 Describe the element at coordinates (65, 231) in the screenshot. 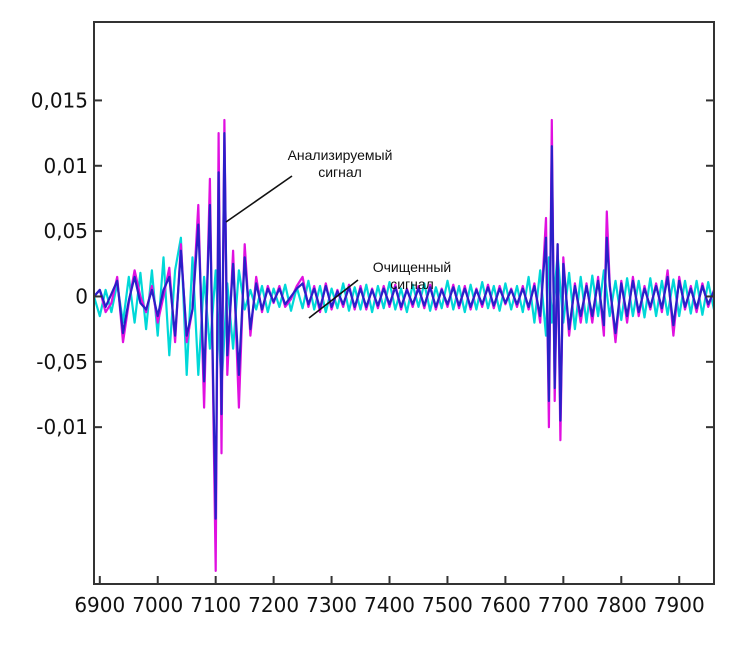

I see `y-tick-label: 0,05` at that location.